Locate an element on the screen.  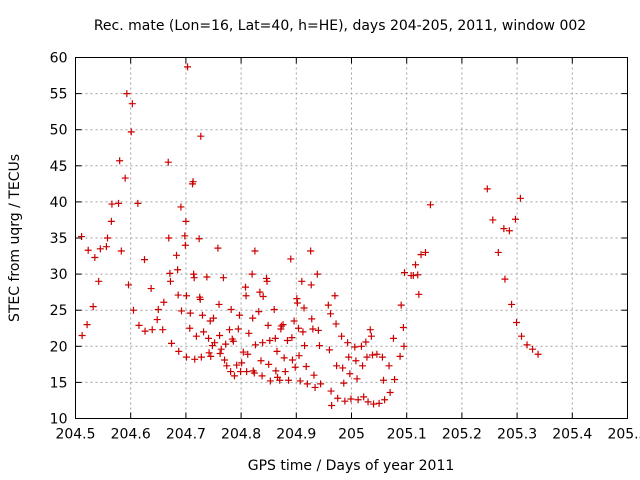
y-tick-label: 40 is located at coordinates (59, 203).